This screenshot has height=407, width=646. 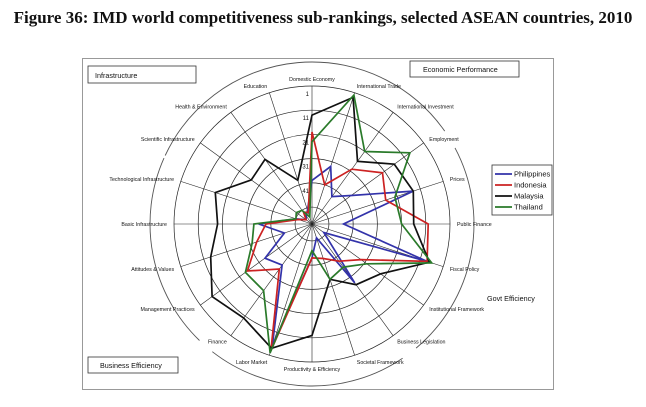 What do you see at coordinates (465, 270) in the screenshot?
I see `spoke-label: Fiscal Policy` at bounding box center [465, 270].